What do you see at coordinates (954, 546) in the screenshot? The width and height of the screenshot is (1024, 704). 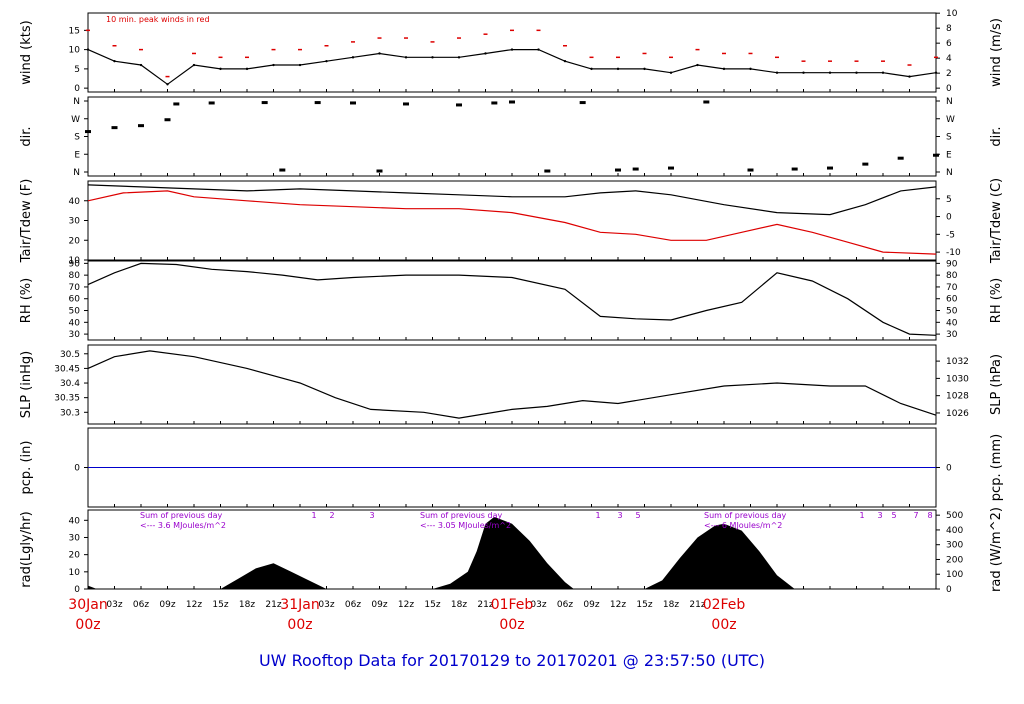 I see `y-tick-label: 300` at bounding box center [954, 546].